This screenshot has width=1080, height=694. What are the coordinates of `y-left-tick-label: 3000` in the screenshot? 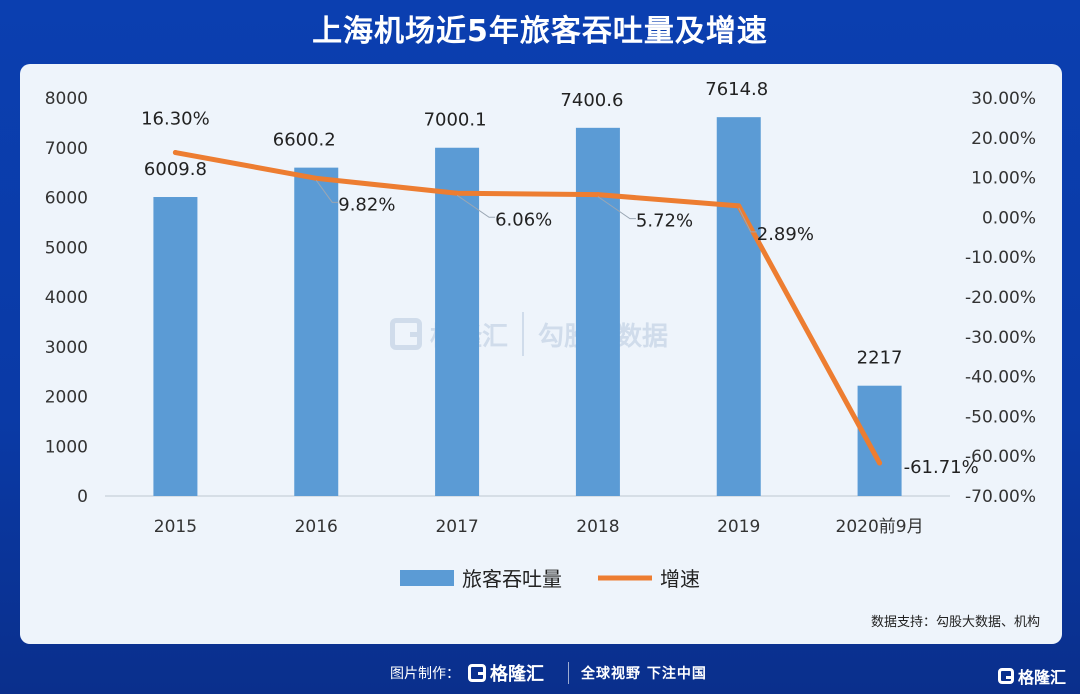 It's located at (66, 348).